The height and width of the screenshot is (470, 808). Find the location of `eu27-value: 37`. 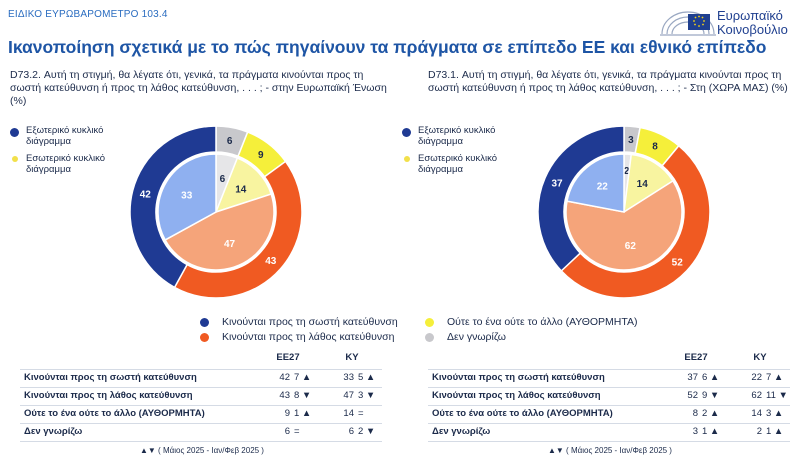

eu27-value: 37 is located at coordinates (692, 377).